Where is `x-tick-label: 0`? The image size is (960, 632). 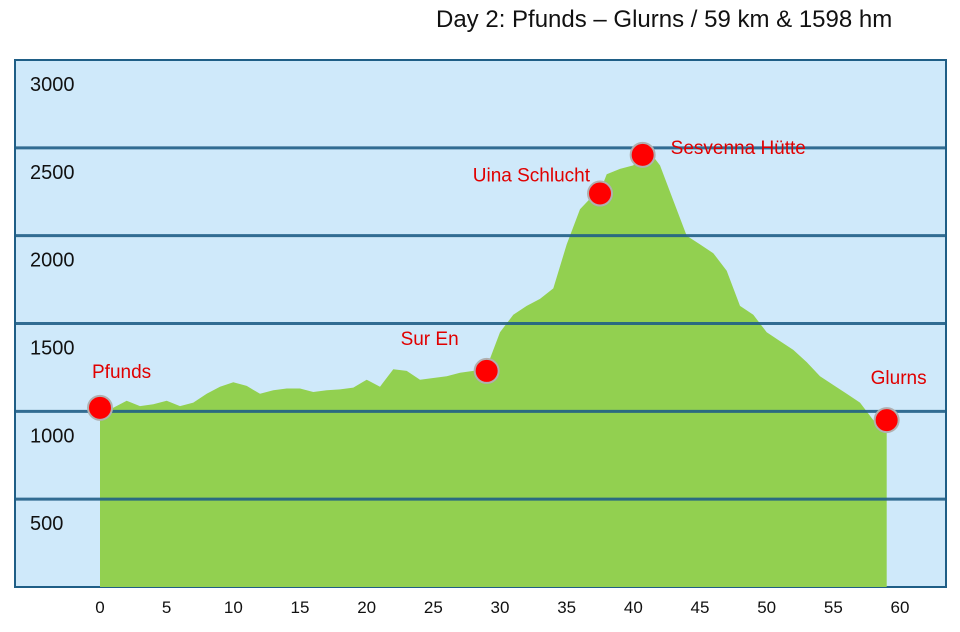
x-tick-label: 0 is located at coordinates (99, 607).